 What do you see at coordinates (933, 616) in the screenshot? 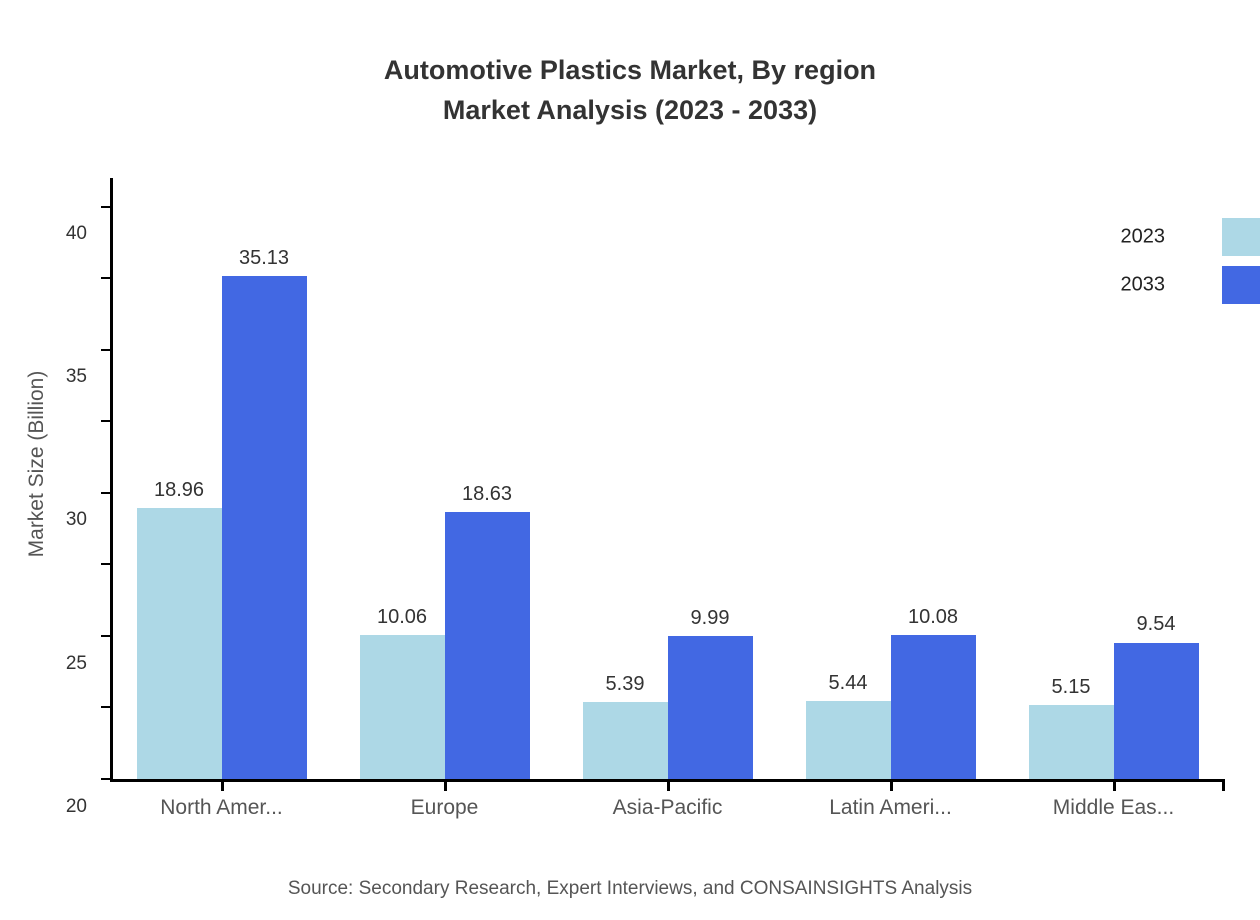
I see `bar-value-label: 10.08` at bounding box center [933, 616].